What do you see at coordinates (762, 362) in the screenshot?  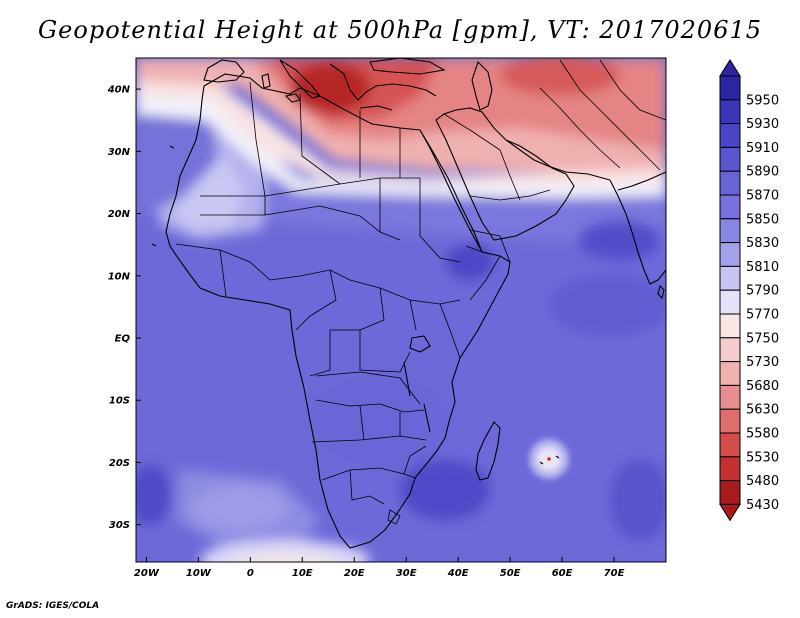 I see `colorbar-label: 5730` at bounding box center [762, 362].